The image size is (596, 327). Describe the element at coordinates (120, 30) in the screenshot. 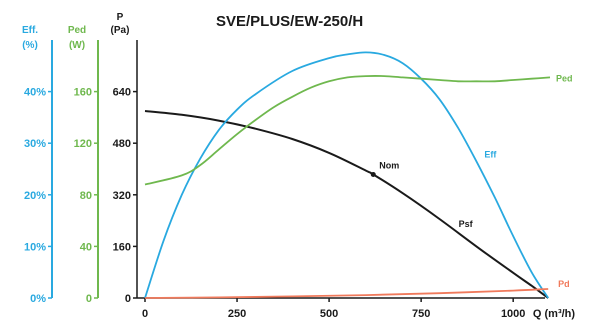

I see `p-axis-header-line2: (Pa)` at that location.